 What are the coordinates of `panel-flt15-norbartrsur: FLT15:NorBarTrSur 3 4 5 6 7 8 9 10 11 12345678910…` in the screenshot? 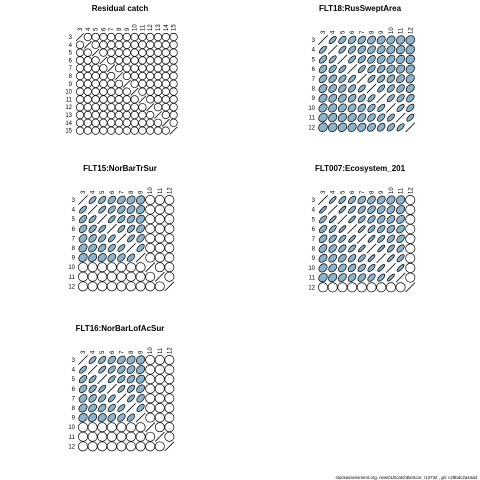 It's located at (121, 228).